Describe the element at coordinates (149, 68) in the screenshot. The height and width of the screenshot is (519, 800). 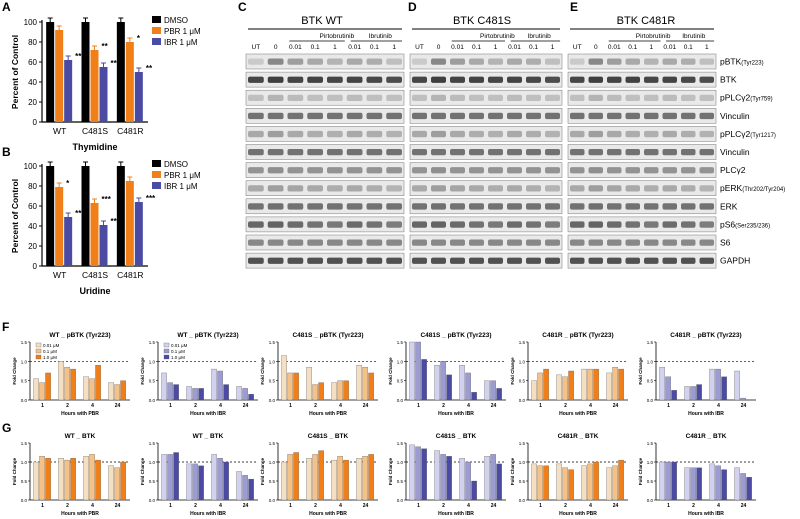
I see `significance-mark: **` at that location.